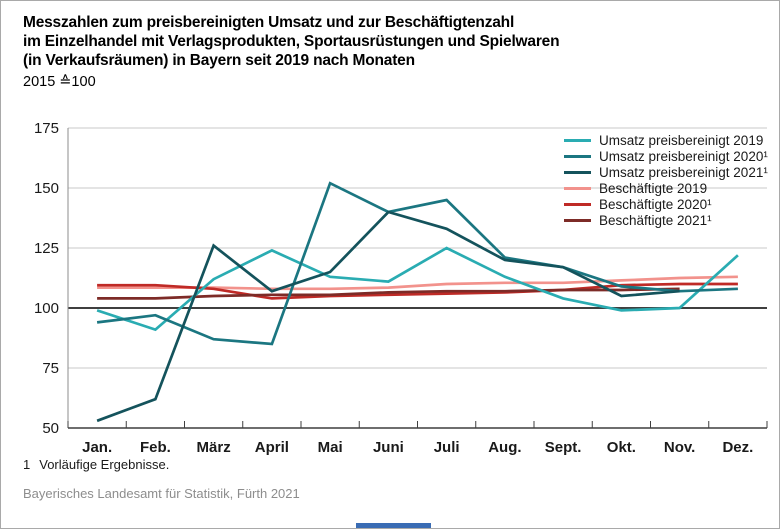  What do you see at coordinates (46, 188) in the screenshot?
I see `y-tick-label: 150` at bounding box center [46, 188].